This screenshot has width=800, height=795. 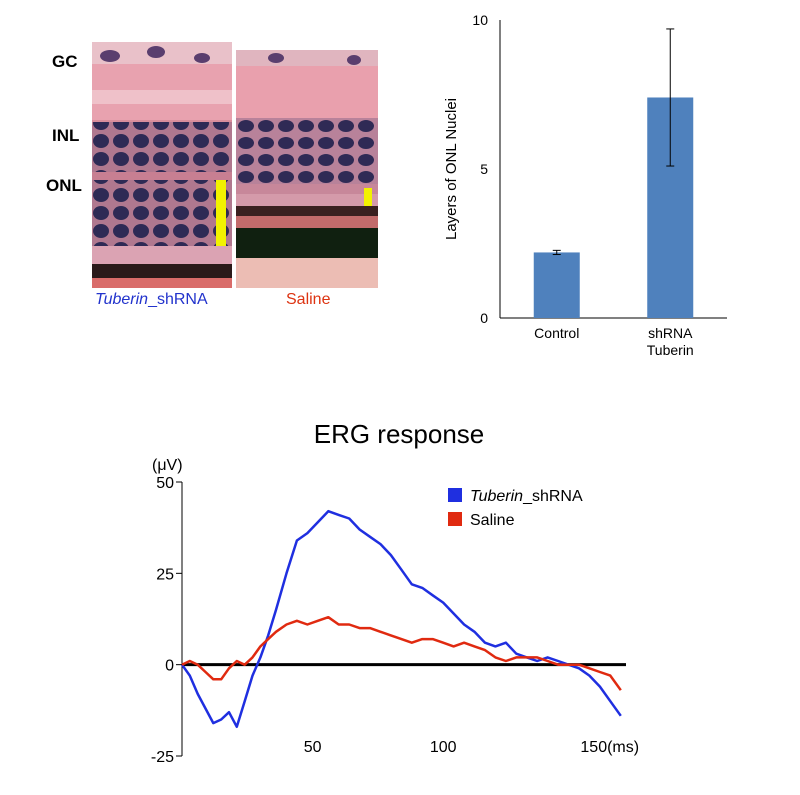 What do you see at coordinates (178, 299) in the screenshot?
I see `tuberin-caption-rest: _shRNA` at bounding box center [178, 299].